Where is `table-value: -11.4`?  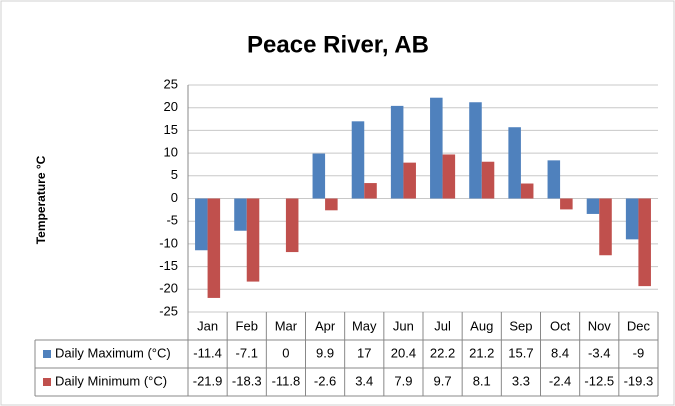
table-value: -11.4 is located at coordinates (207, 352).